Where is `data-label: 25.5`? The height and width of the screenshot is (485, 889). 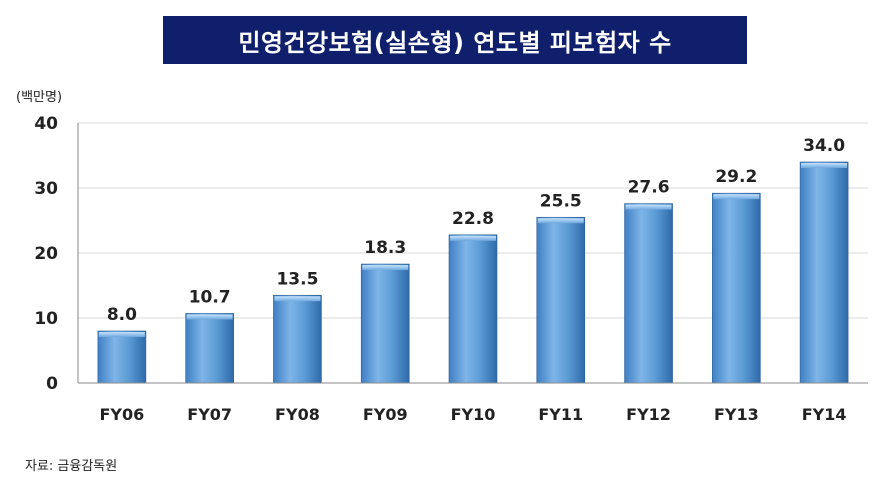 data-label: 25.5 is located at coordinates (561, 201).